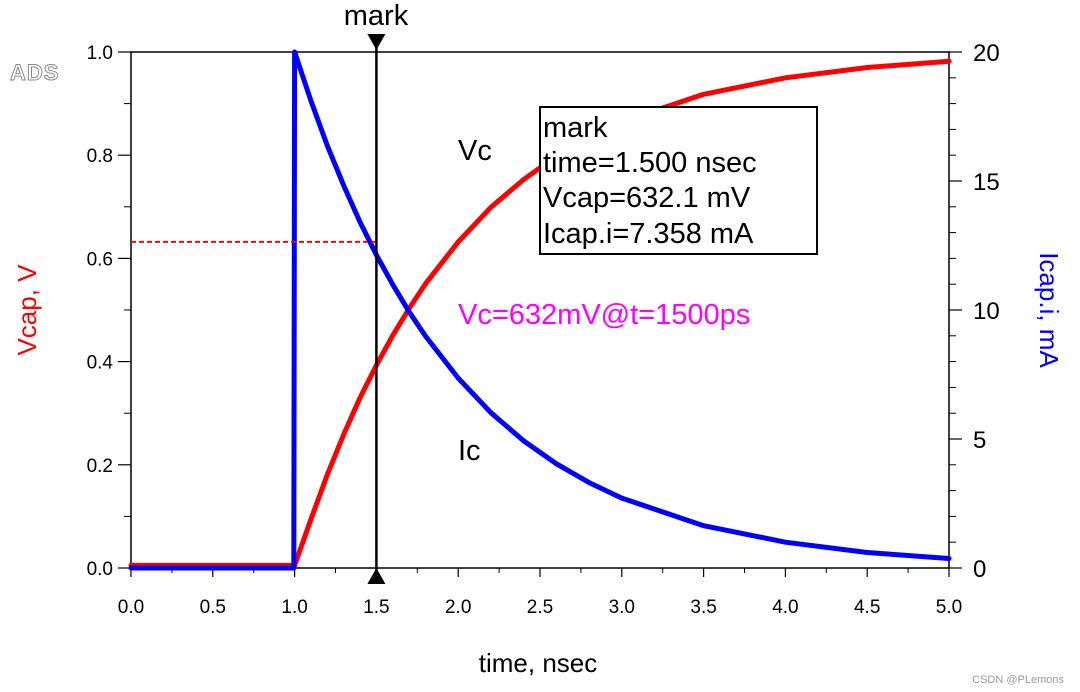  I want to click on y-axis-left-title: Vcap, V, so click(27, 310).